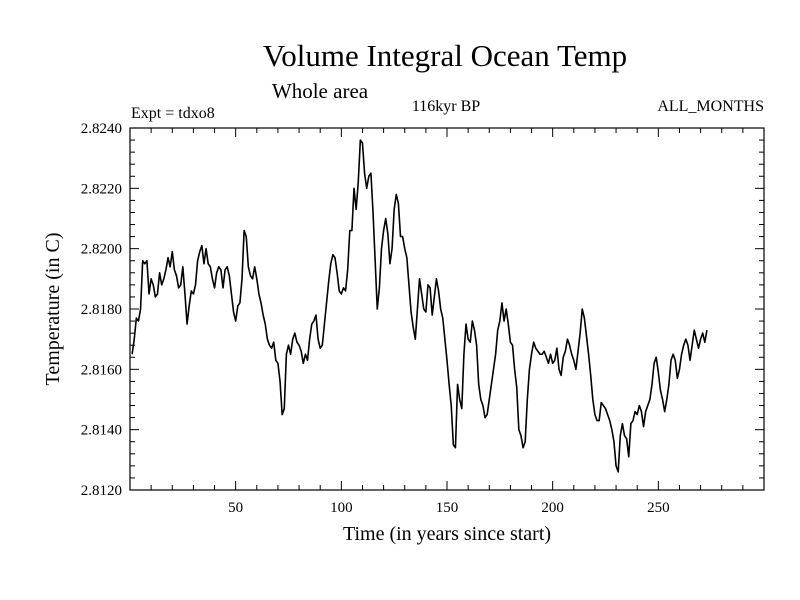 This screenshot has width=800, height=600. What do you see at coordinates (447, 534) in the screenshot?
I see `x-axis-label: Time (in years since start)` at bounding box center [447, 534].